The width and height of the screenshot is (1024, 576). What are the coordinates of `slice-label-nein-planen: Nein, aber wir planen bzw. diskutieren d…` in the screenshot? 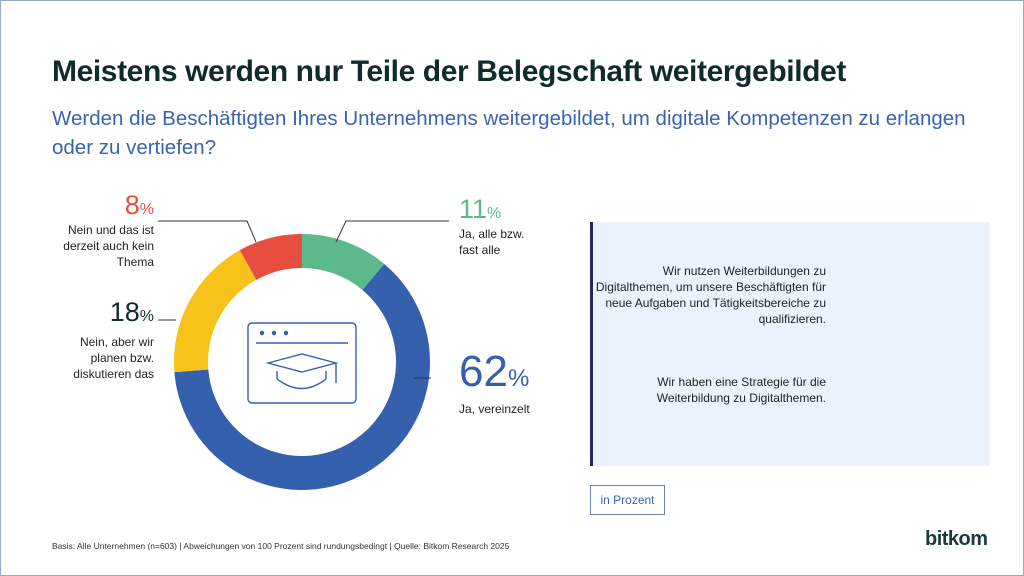 It's located at (113, 358).